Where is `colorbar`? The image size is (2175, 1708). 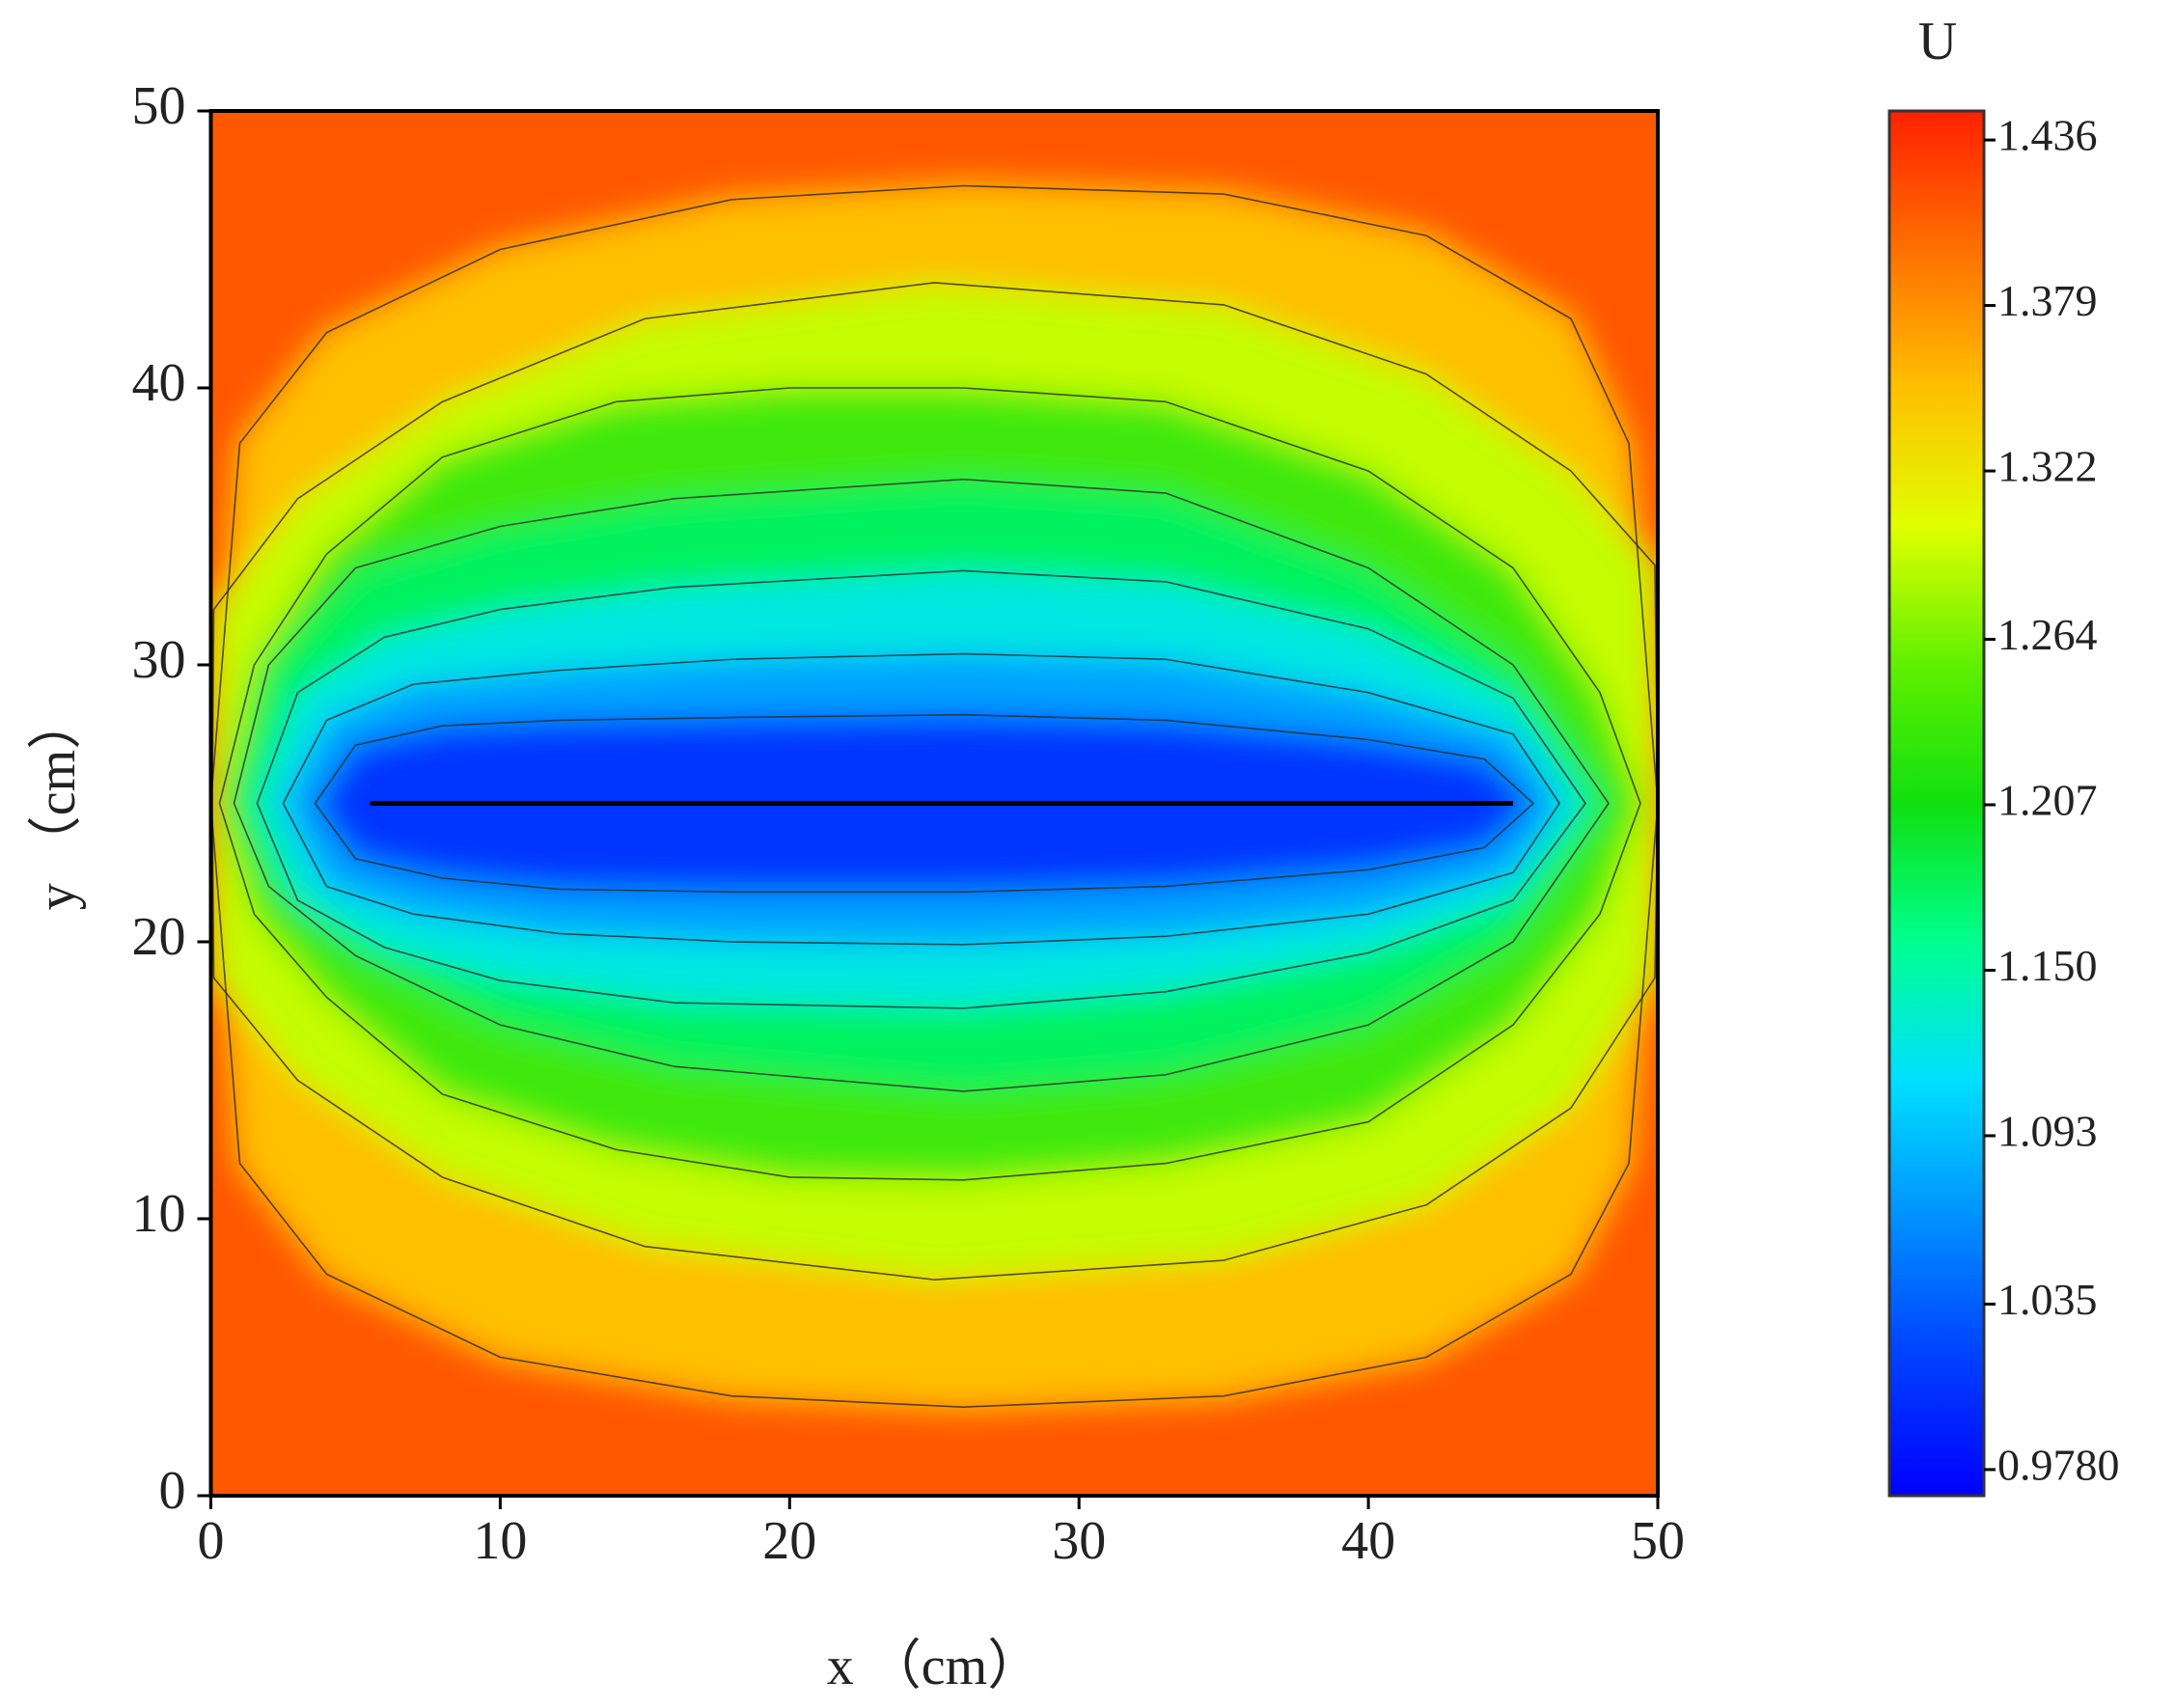
colorbar is located at coordinates (1937, 803).